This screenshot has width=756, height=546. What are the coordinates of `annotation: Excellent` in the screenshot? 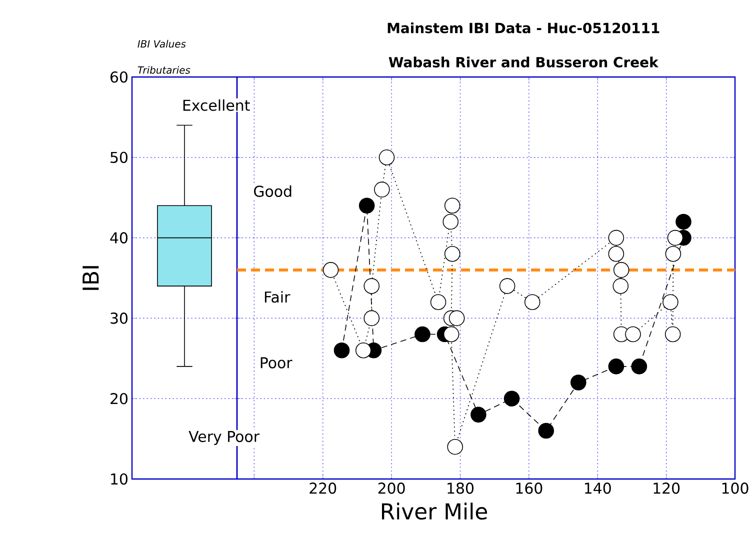 It's located at (216, 105).